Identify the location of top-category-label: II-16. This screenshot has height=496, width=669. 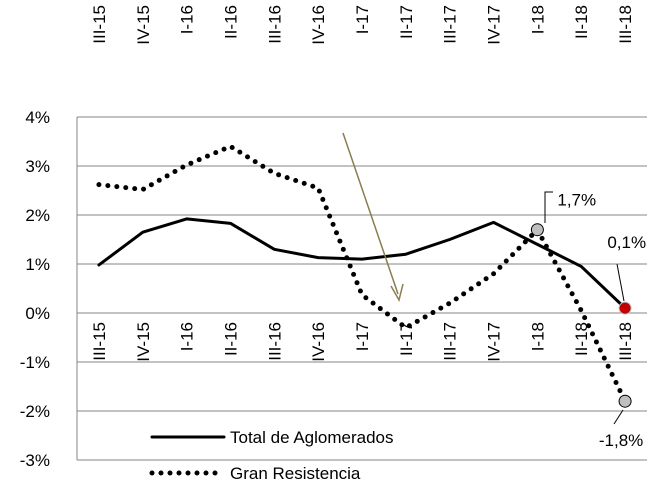
(230, 22).